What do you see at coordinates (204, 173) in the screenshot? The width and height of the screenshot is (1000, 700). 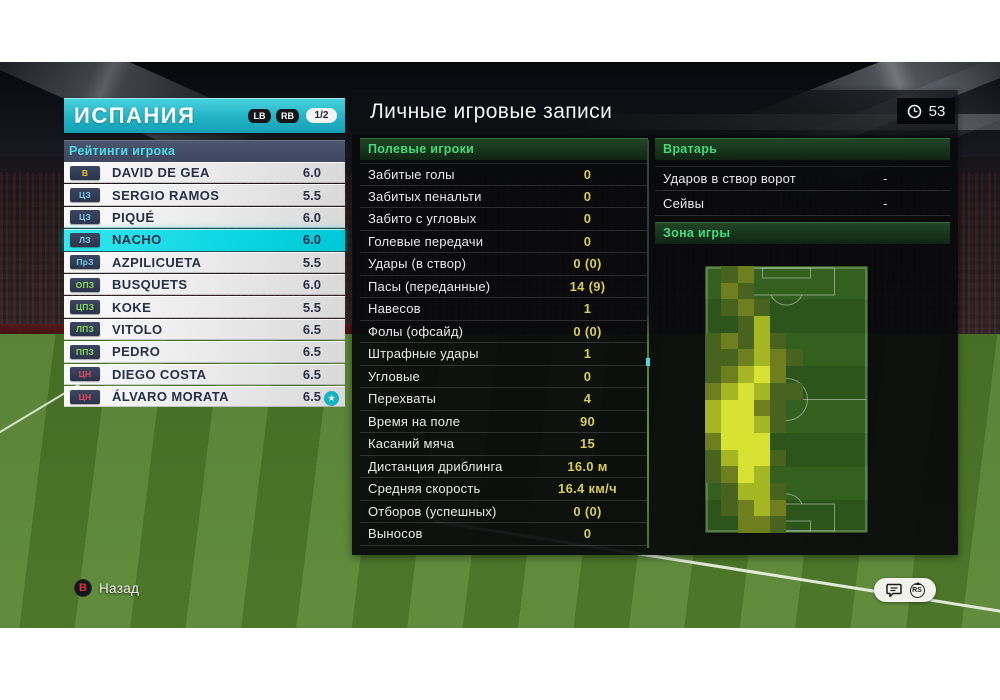 I see `player-row: В DAVID DE GEA 6.0` at bounding box center [204, 173].